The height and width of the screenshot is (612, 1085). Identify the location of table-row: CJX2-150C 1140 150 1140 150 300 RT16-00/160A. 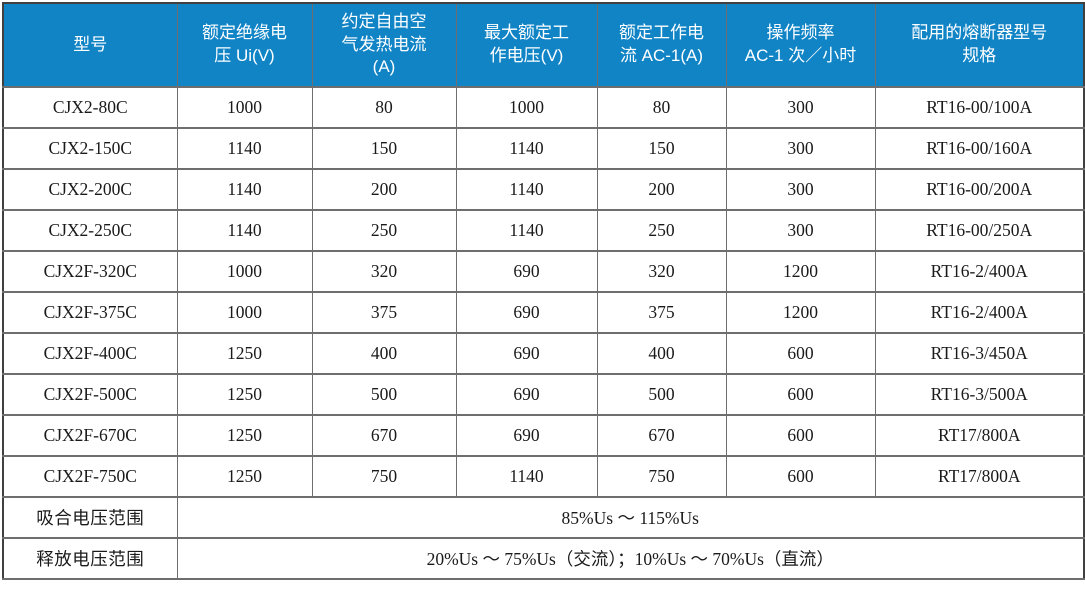
(543, 148).